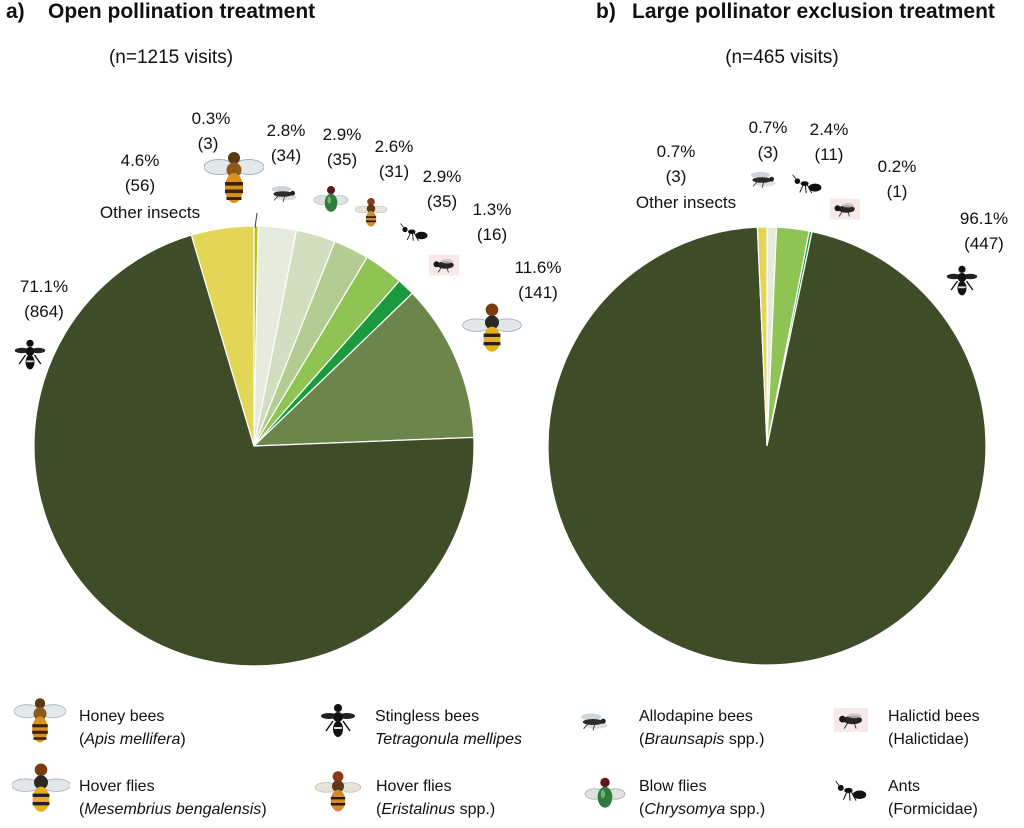  I want to click on panel-a-title: Open pollination treatment, so click(181, 11).